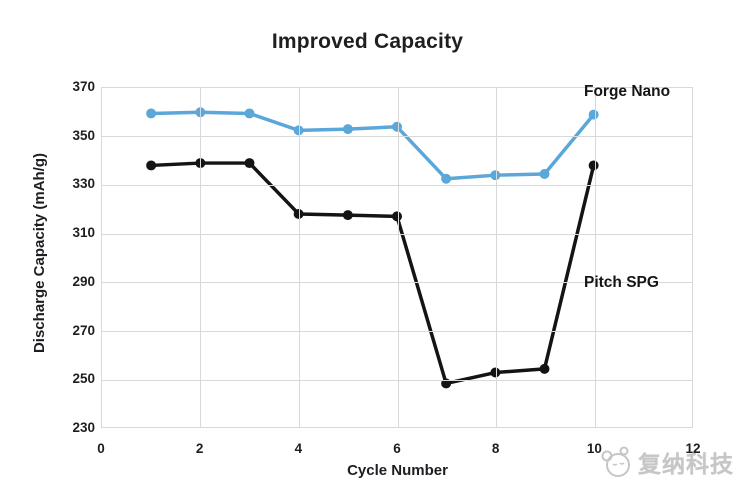  What do you see at coordinates (495, 448) in the screenshot?
I see `x-tick-8: 8` at bounding box center [495, 448].